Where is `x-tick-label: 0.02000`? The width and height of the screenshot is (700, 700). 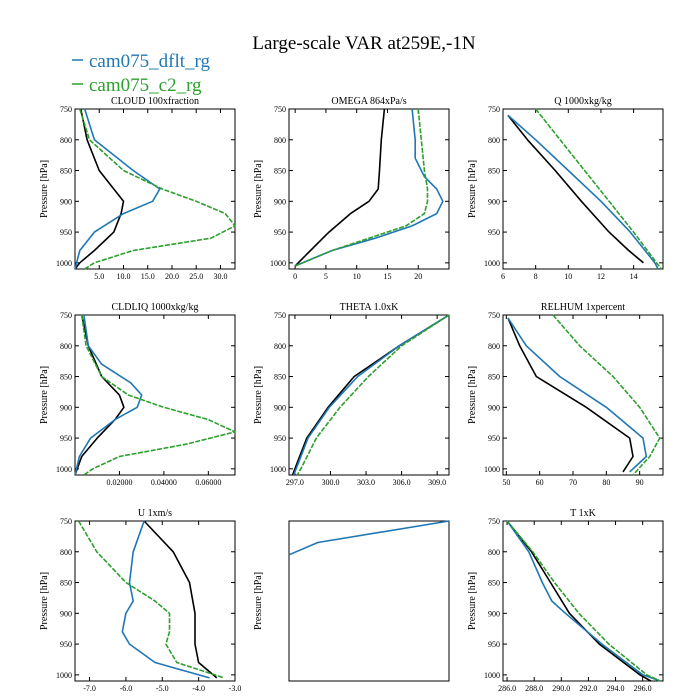
x-tick-label: 0.02000 is located at coordinates (119, 482).